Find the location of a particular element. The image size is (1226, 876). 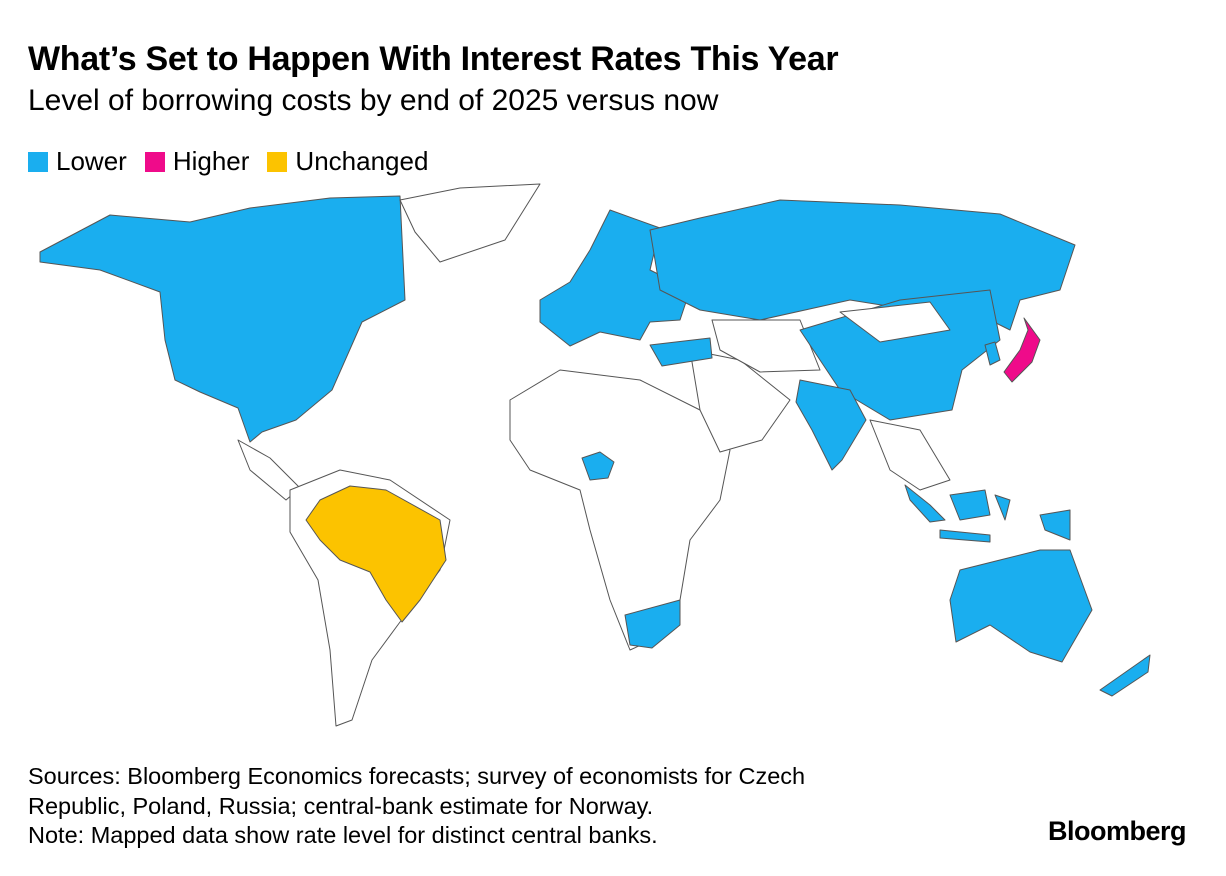

region-nigeria is located at coordinates (598, 466).